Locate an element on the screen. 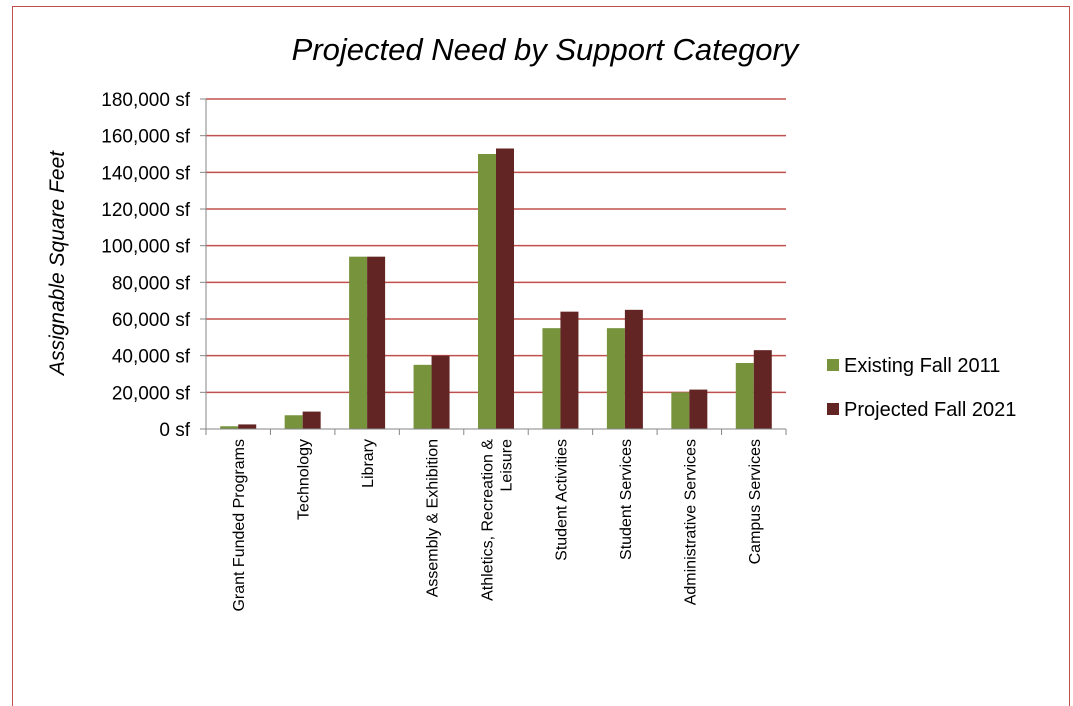 This screenshot has width=1073, height=706. y-tick-label: 100,000 sf is located at coordinates (145, 247).